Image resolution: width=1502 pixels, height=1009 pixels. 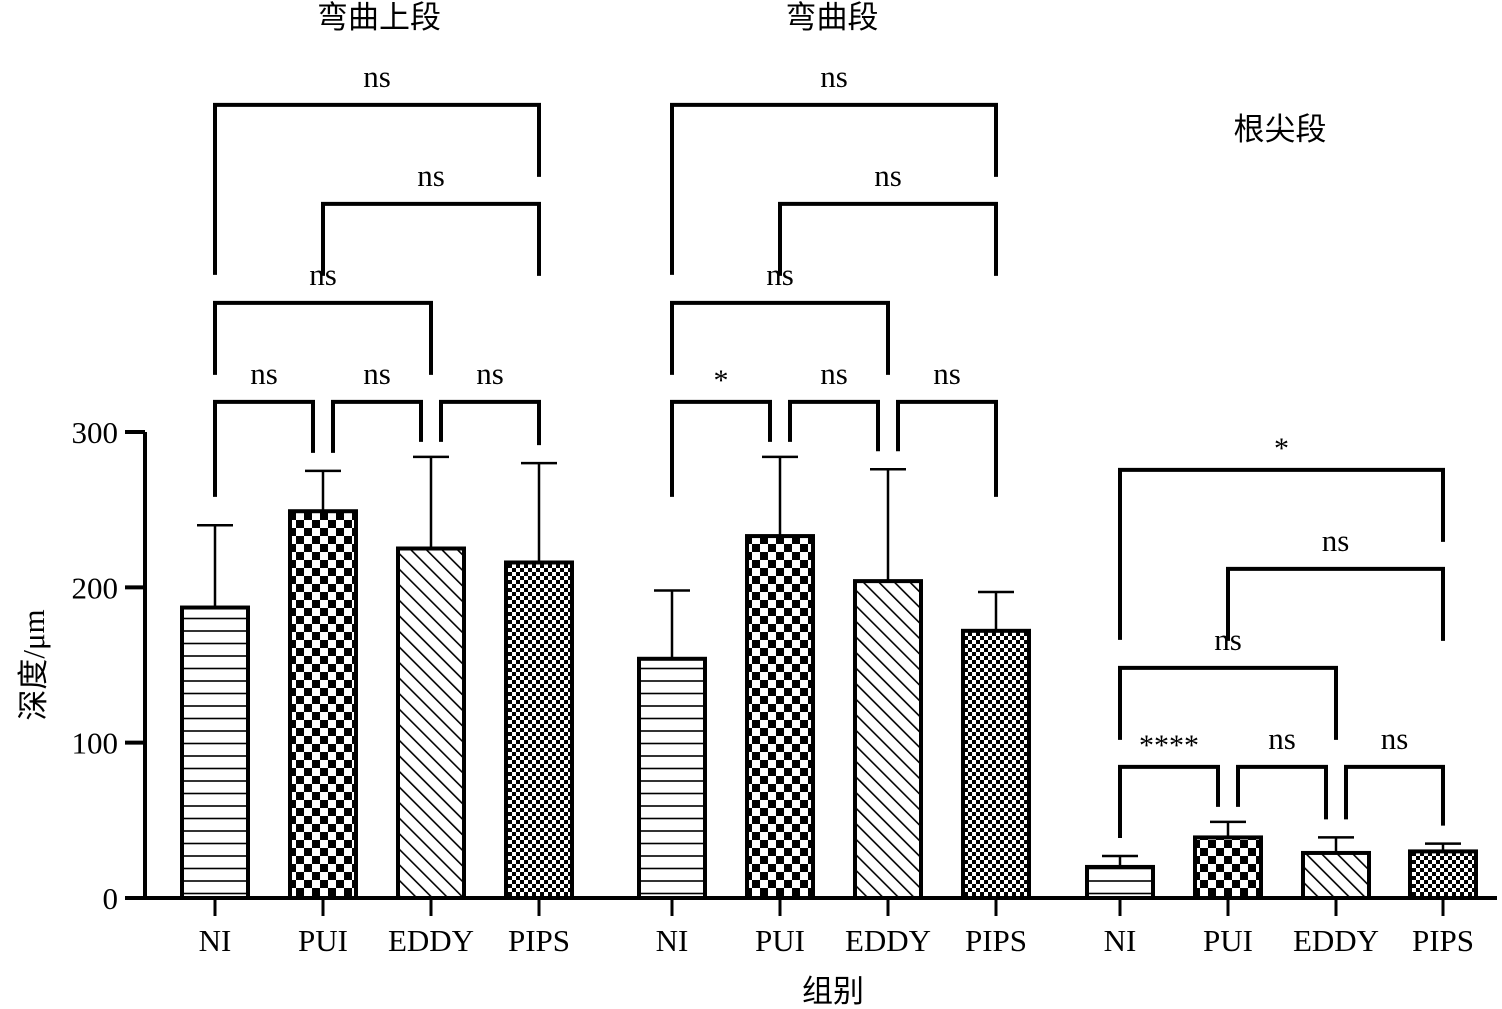 I want to click on group-title: 根尖段, so click(x=1280, y=129).